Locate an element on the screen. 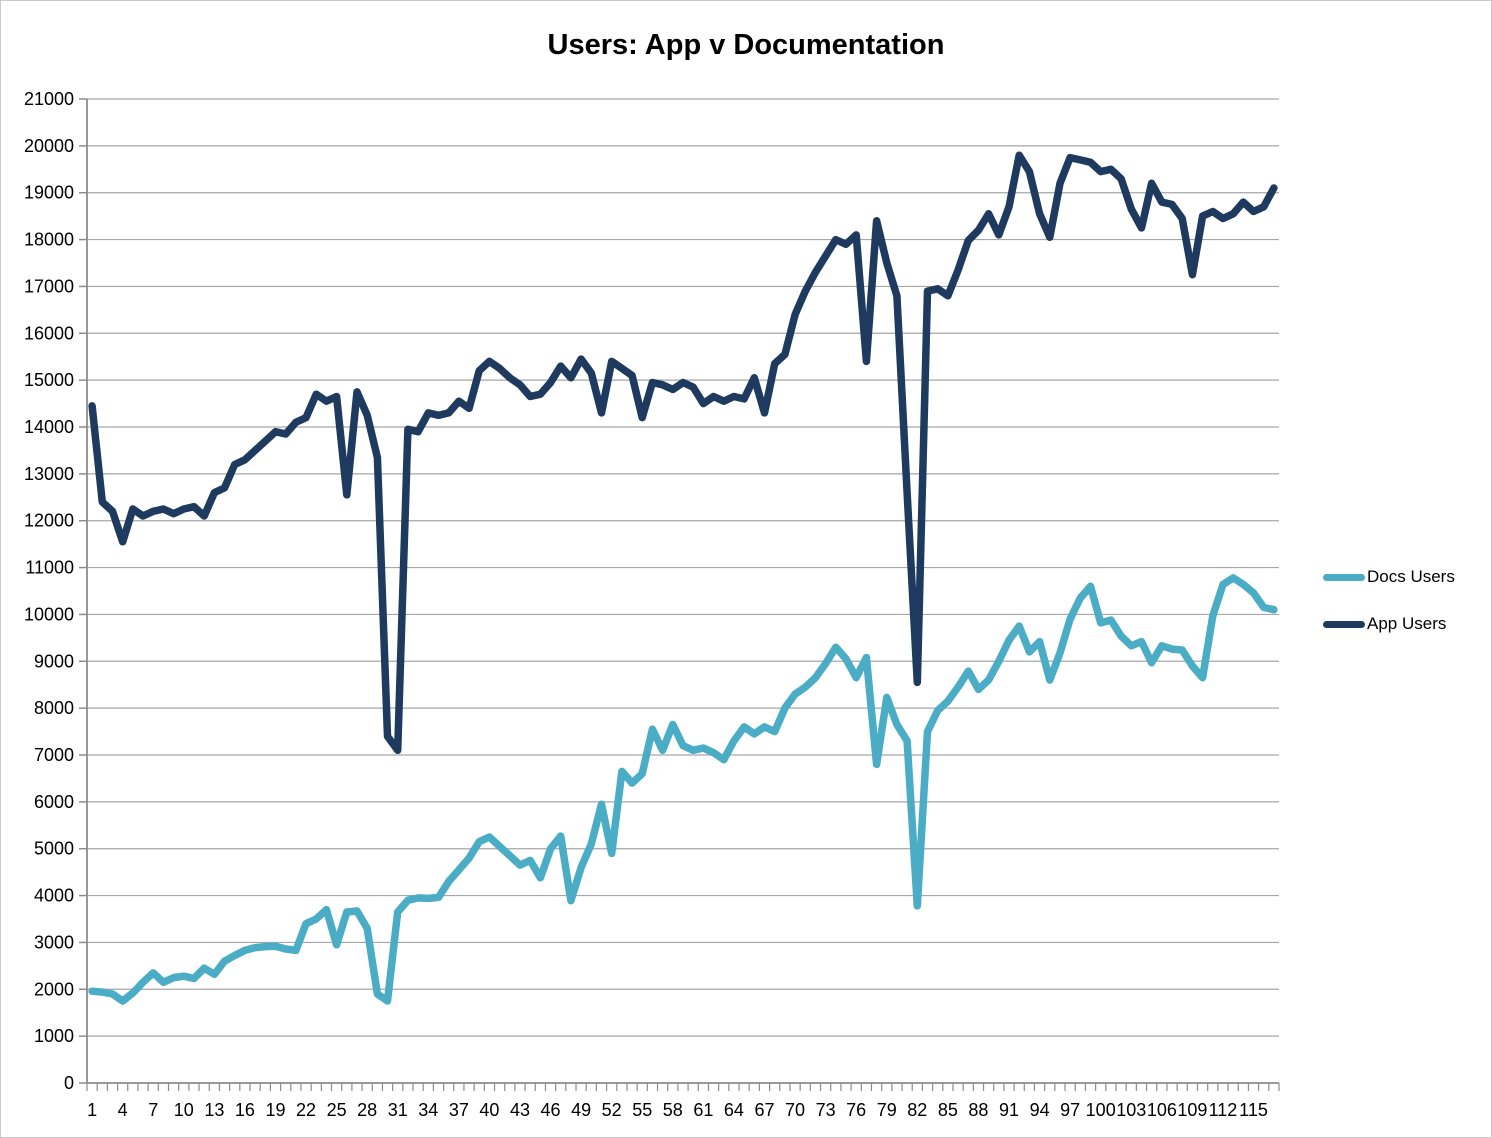  x-axis-label: 16 is located at coordinates (245, 1110).